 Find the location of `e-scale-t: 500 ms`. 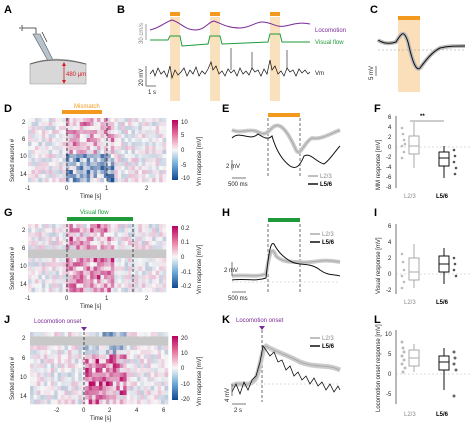

e-scale-t: 500 ms is located at coordinates (238, 185).